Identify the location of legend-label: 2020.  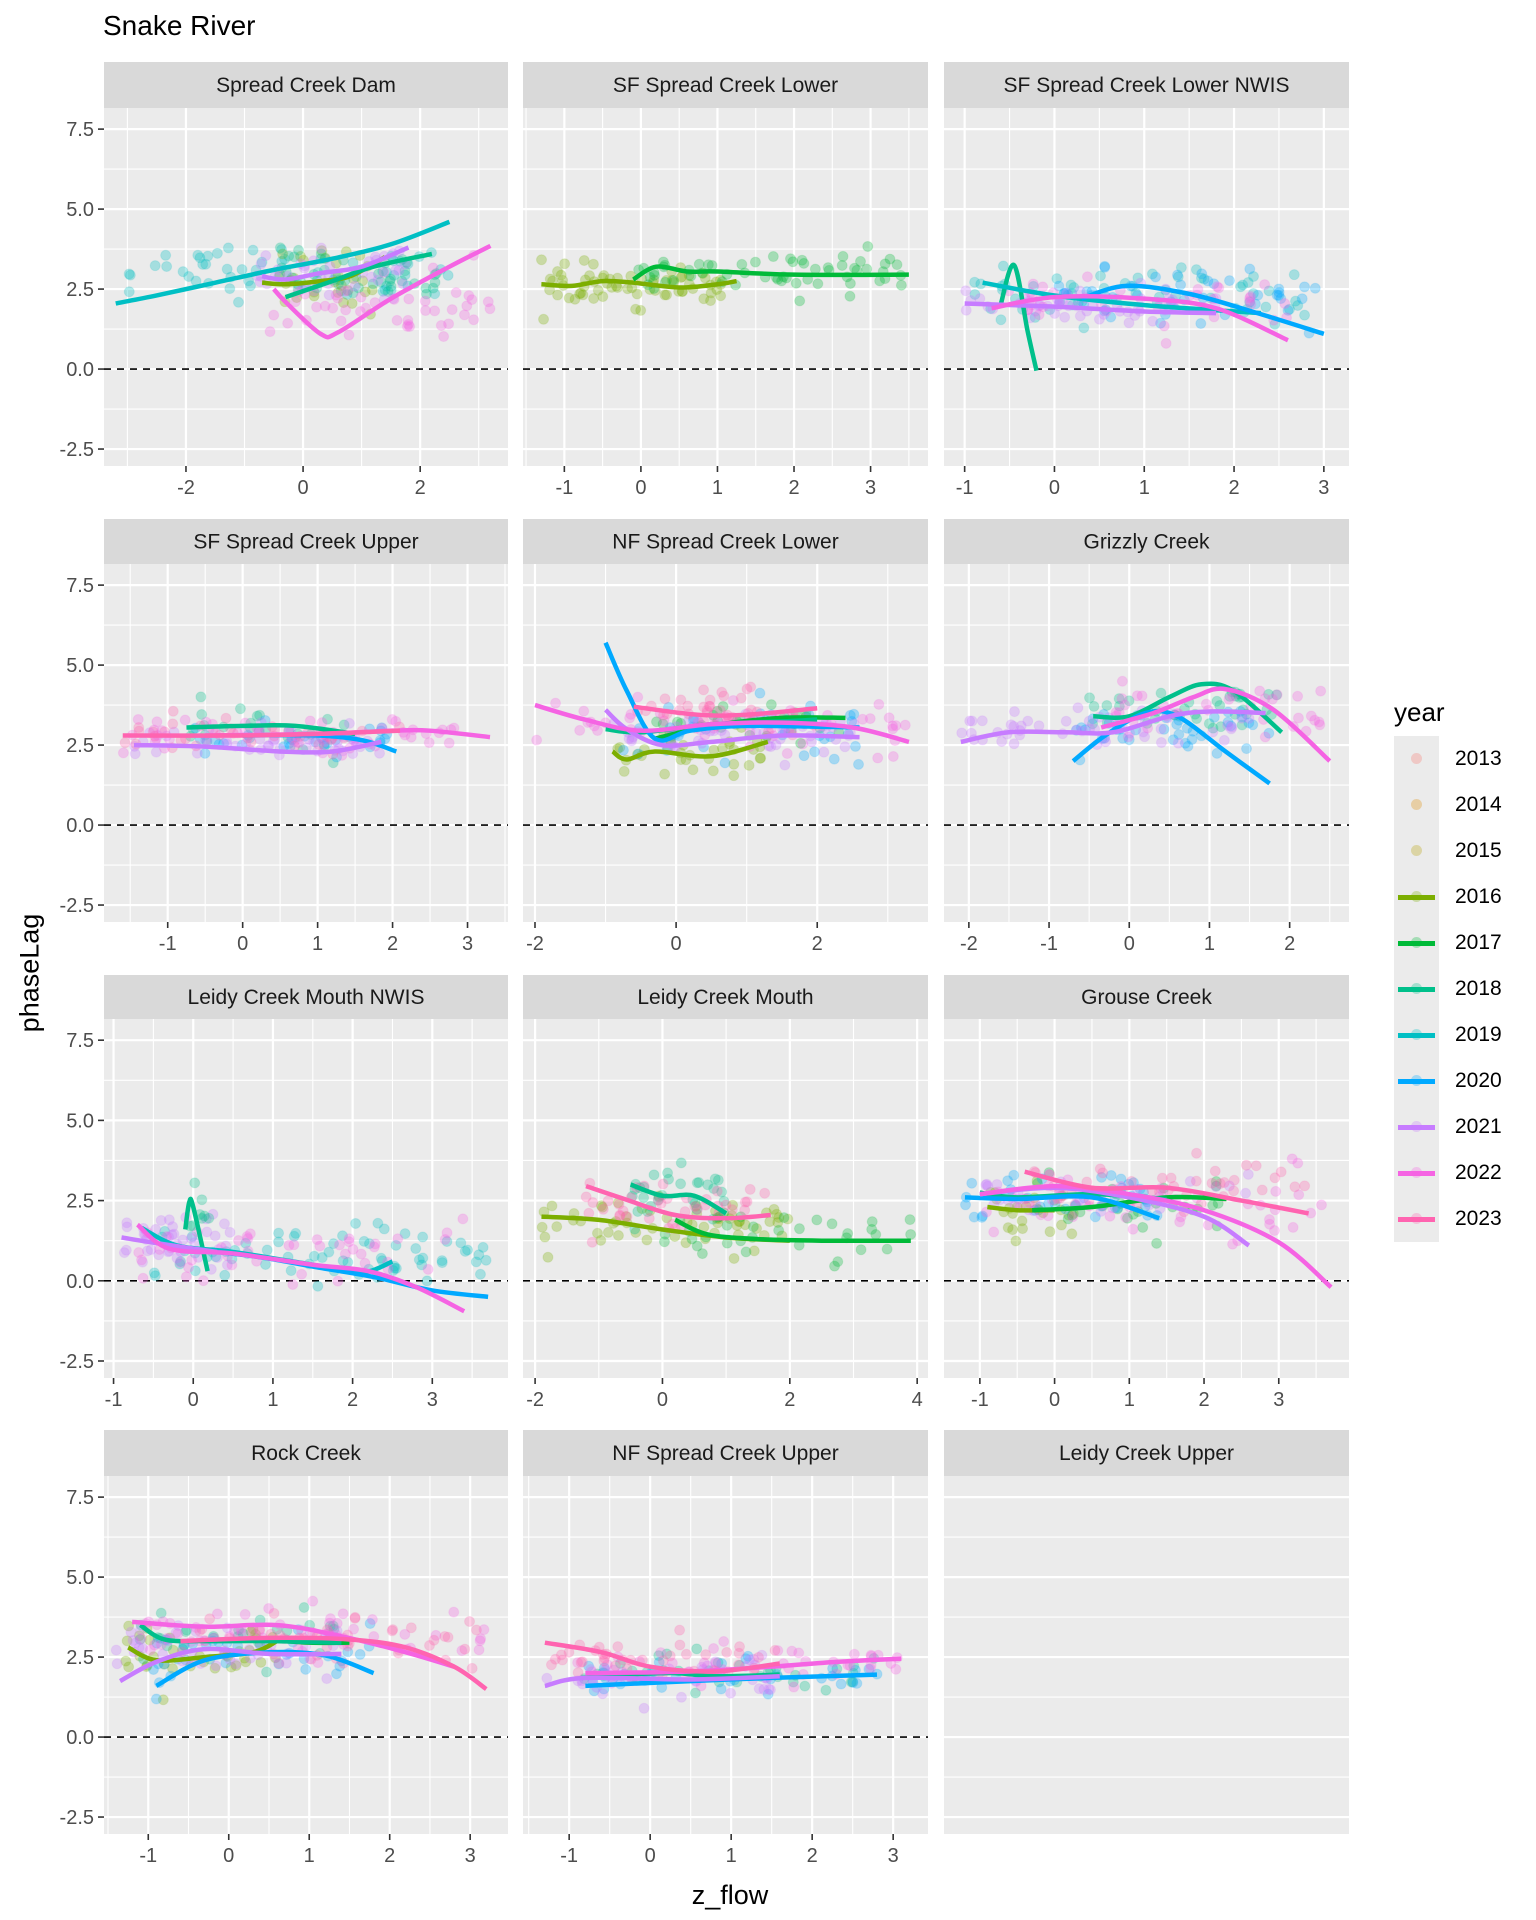
(1478, 1080).